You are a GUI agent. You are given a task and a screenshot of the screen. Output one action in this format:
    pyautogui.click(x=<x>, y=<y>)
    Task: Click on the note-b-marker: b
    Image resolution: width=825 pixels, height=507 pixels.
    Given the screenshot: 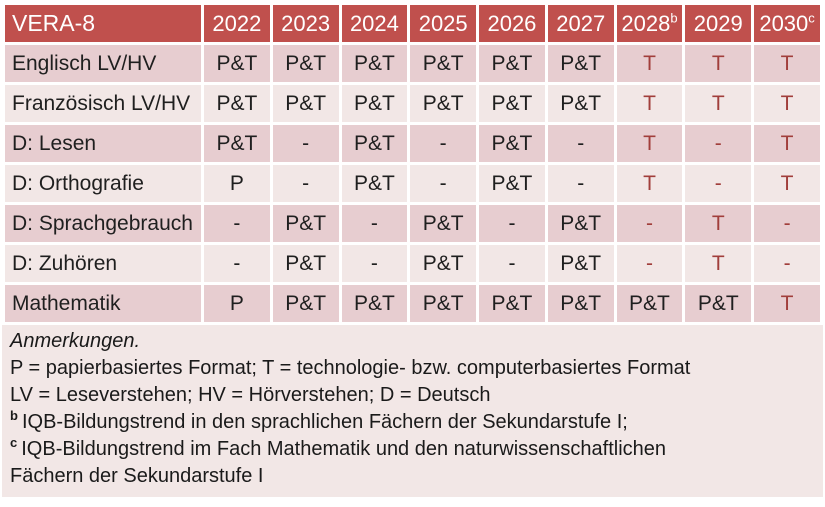 What is the action you would take?
    pyautogui.click(x=14, y=416)
    